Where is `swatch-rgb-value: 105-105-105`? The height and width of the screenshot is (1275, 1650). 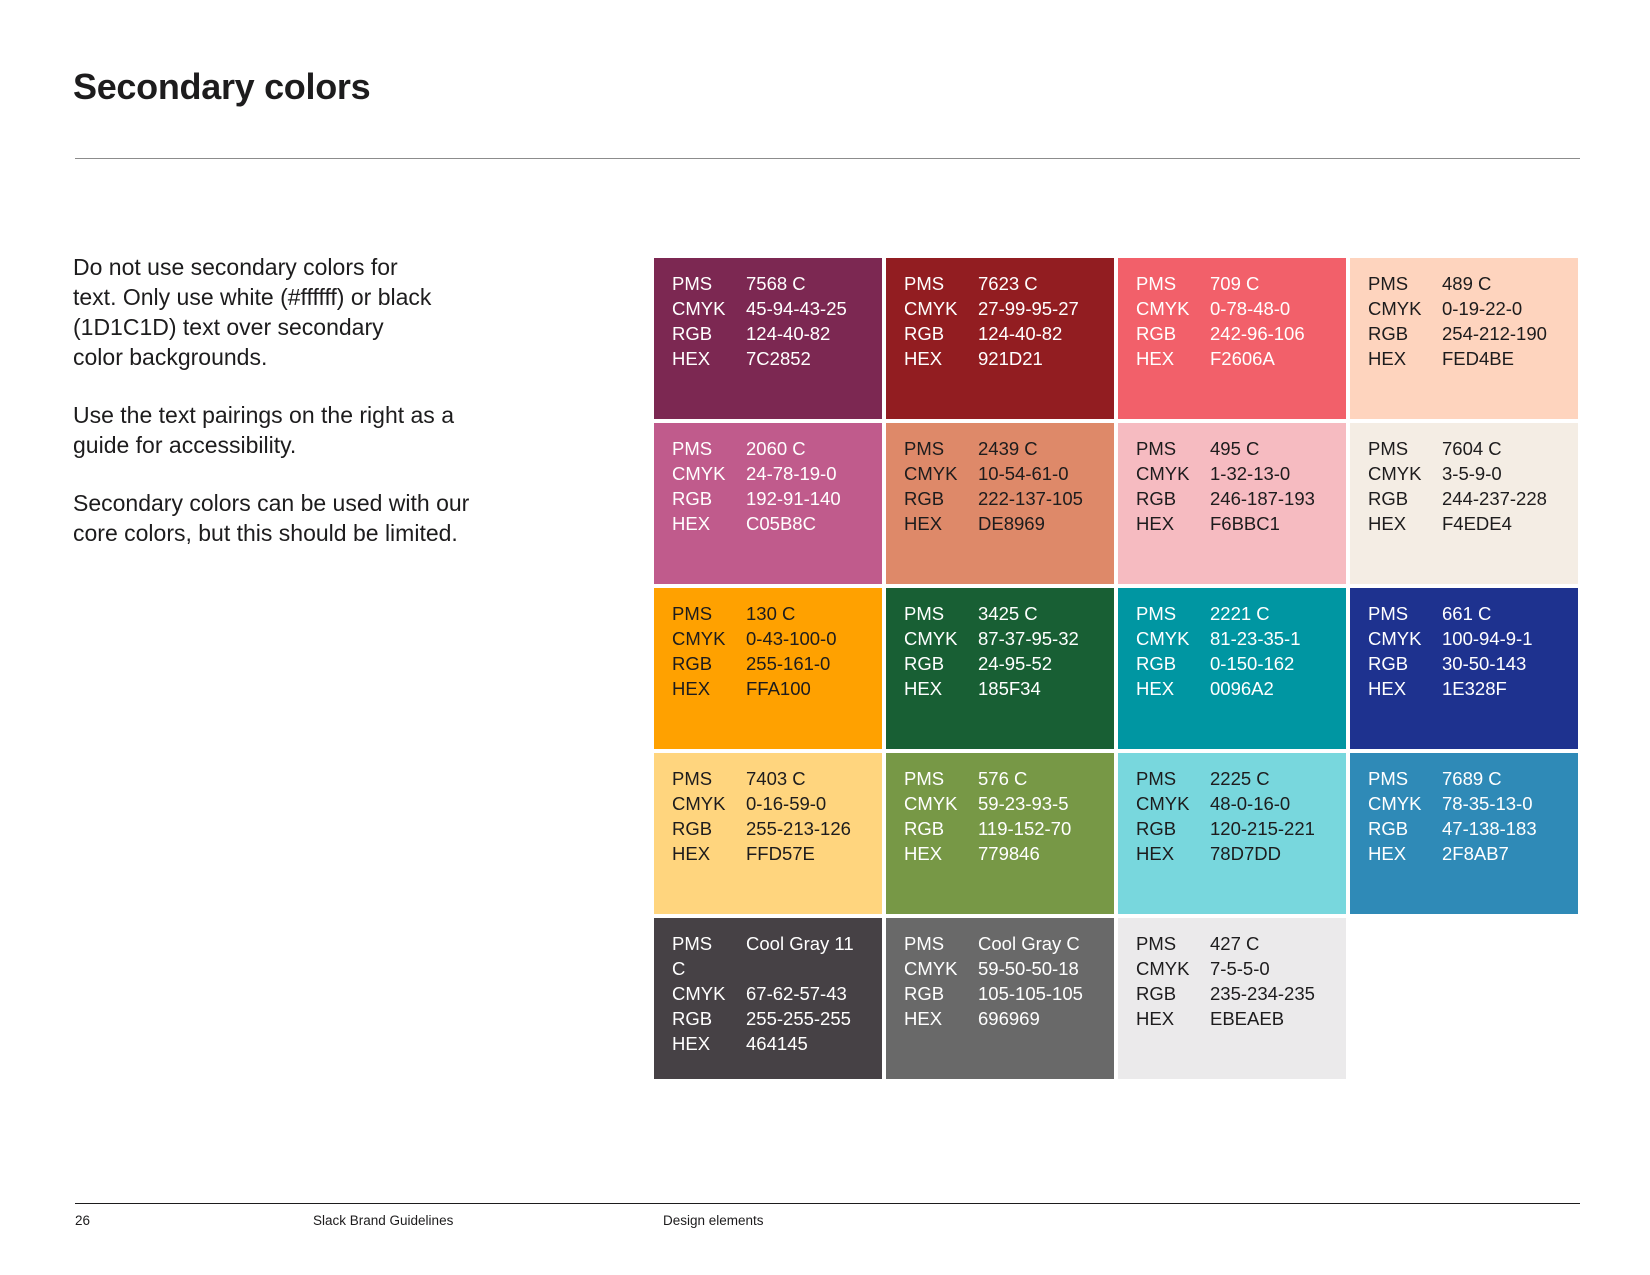 swatch-rgb-value: 105-105-105 is located at coordinates (1030, 993).